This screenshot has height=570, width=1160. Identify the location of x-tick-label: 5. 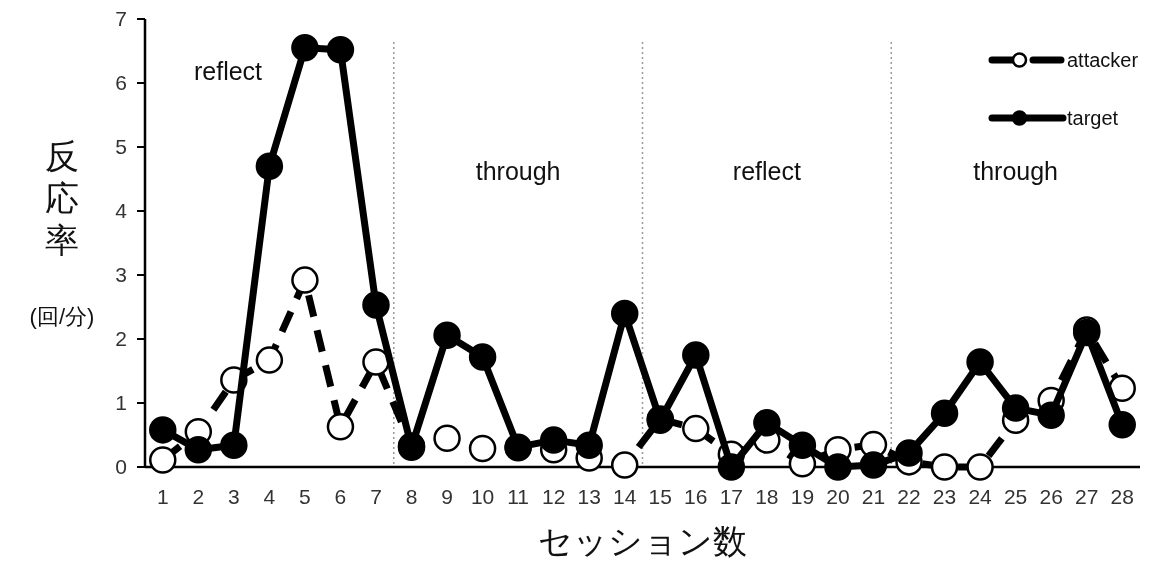
(305, 496).